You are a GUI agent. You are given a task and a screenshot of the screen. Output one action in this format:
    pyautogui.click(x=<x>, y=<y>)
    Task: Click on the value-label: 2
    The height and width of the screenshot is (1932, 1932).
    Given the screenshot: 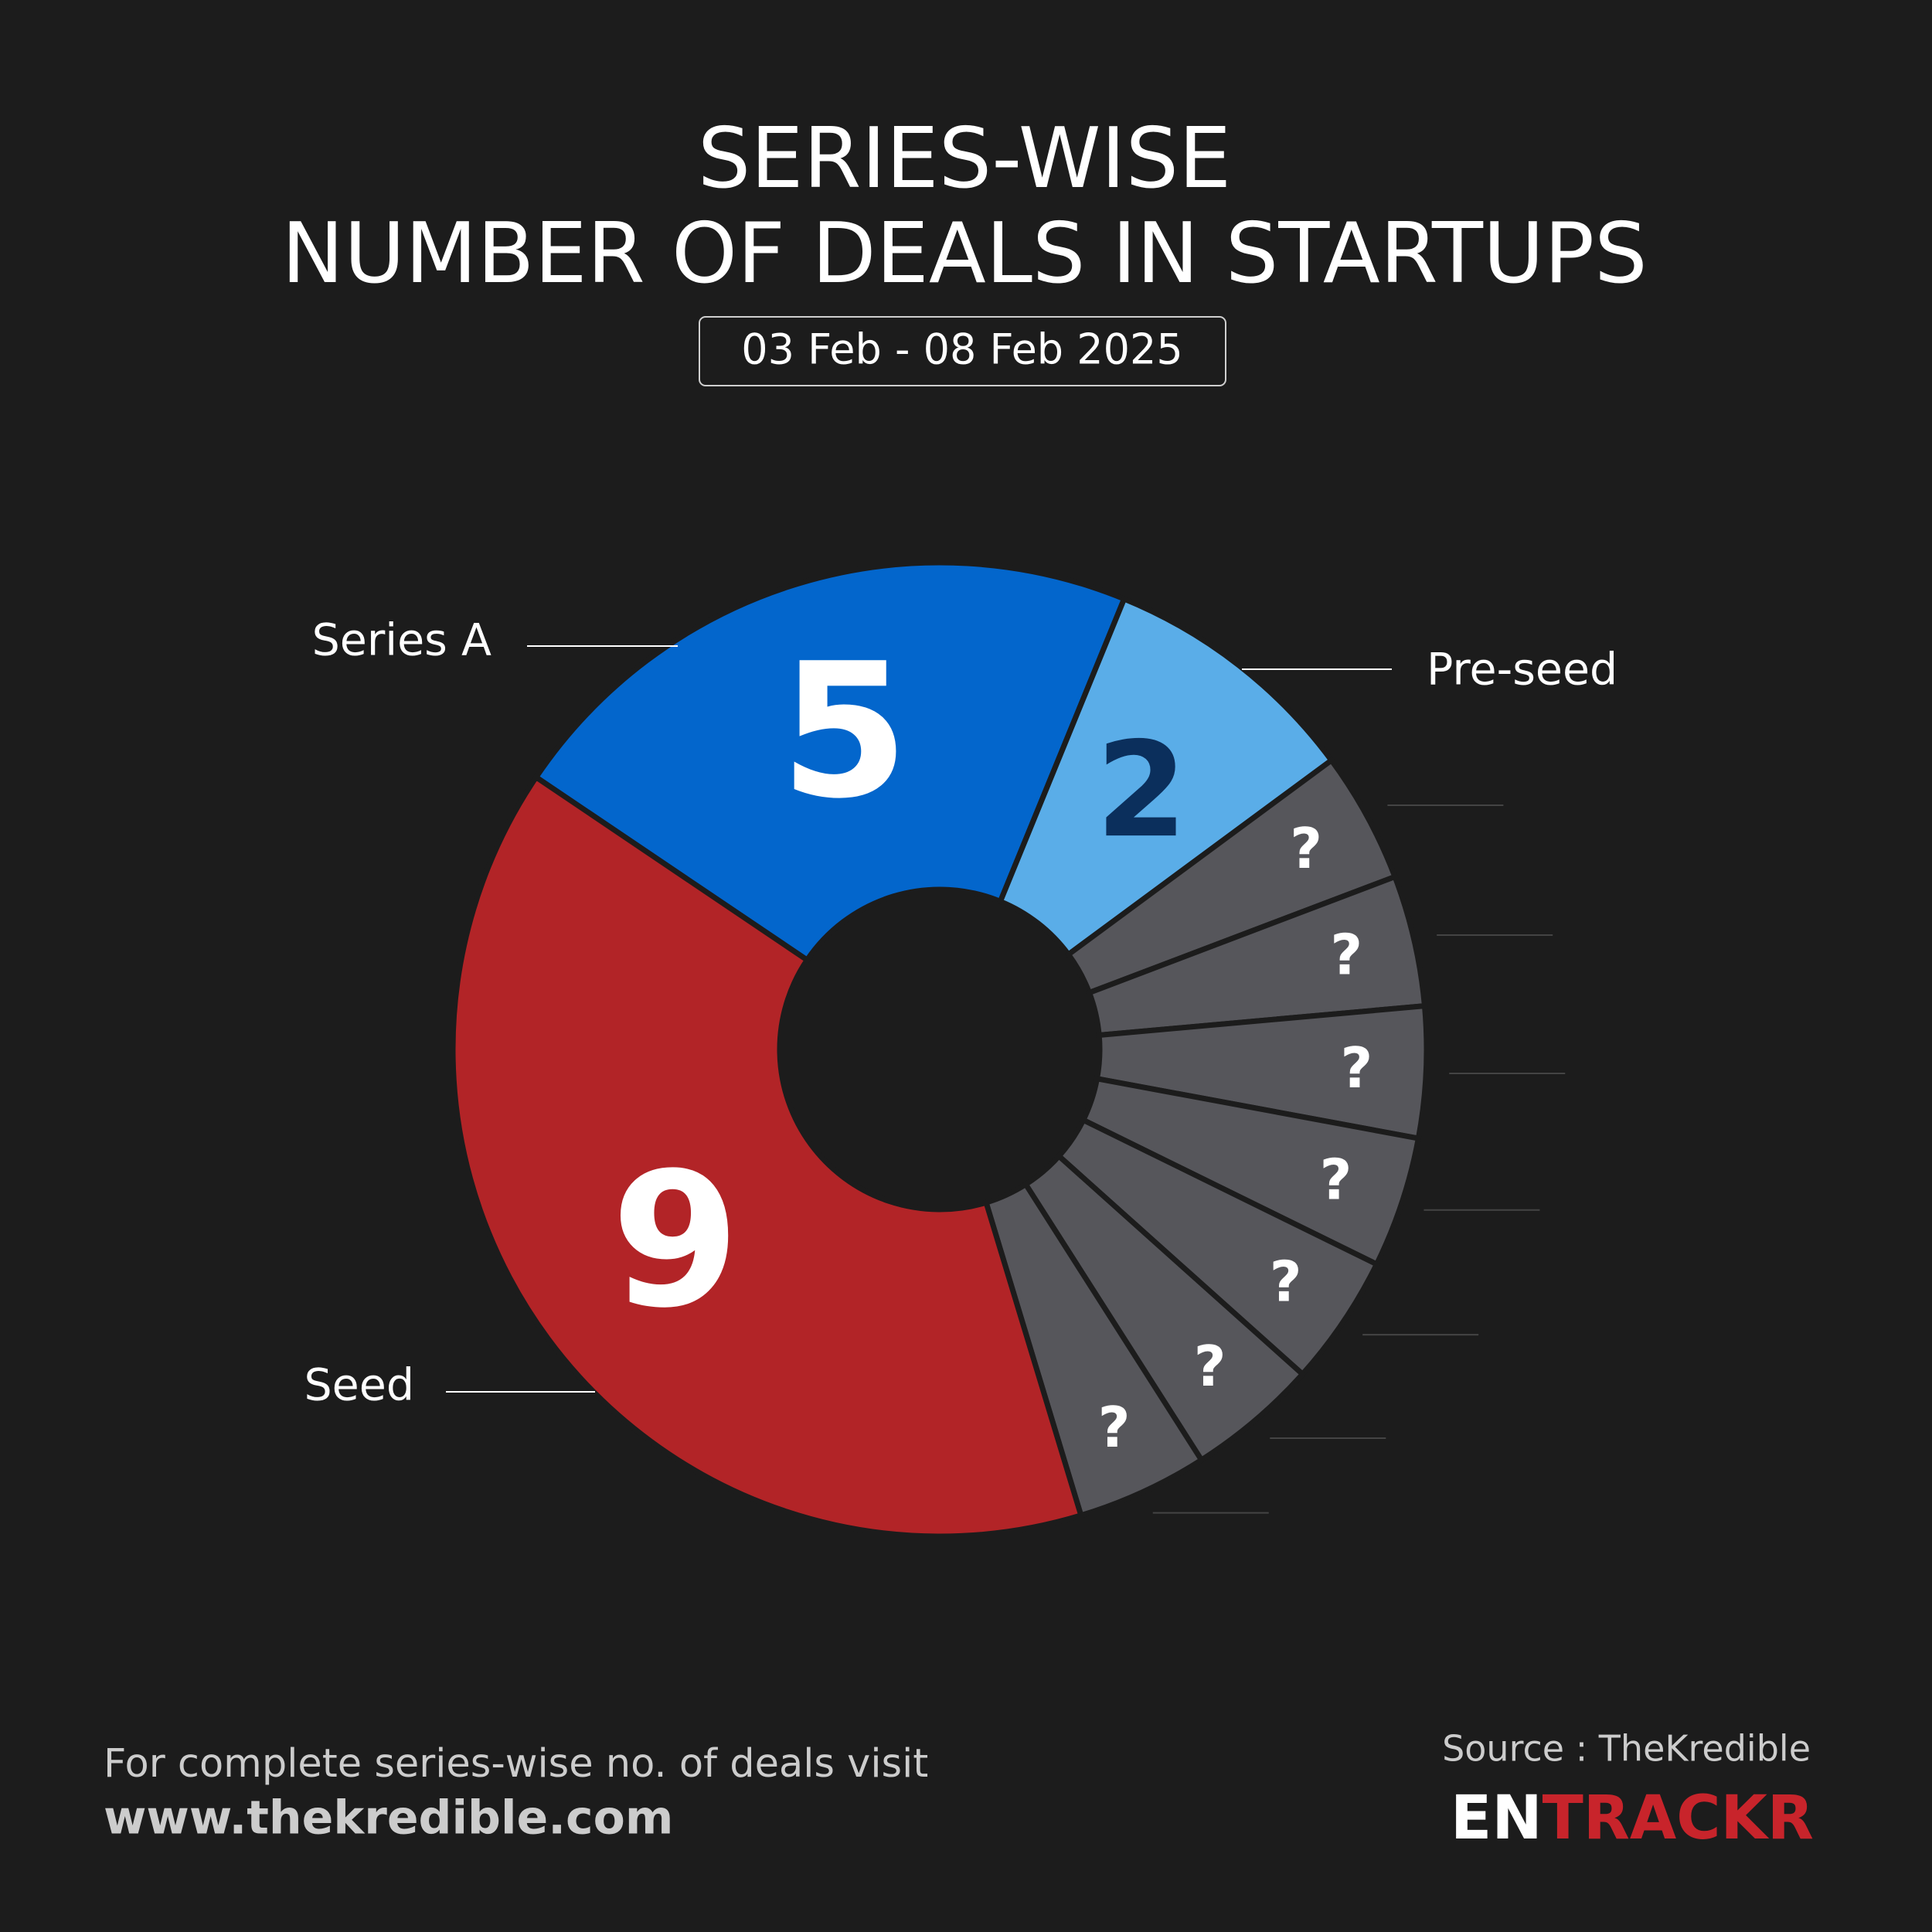 What is the action you would take?
    pyautogui.click(x=1141, y=791)
    